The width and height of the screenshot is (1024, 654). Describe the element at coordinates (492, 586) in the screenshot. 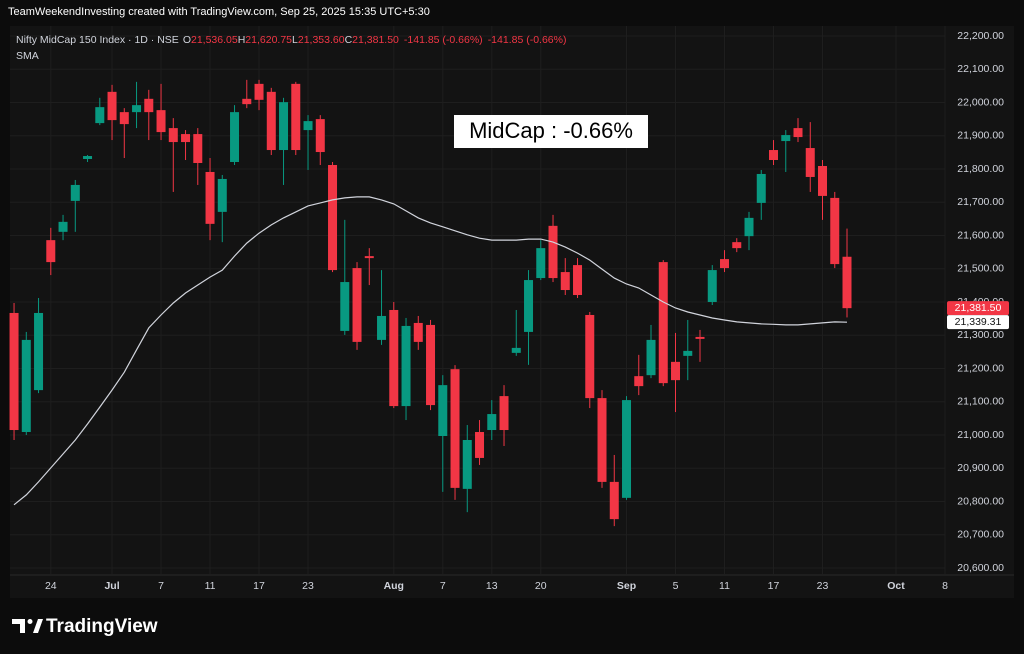

I see `x-tick-label: 13` at that location.